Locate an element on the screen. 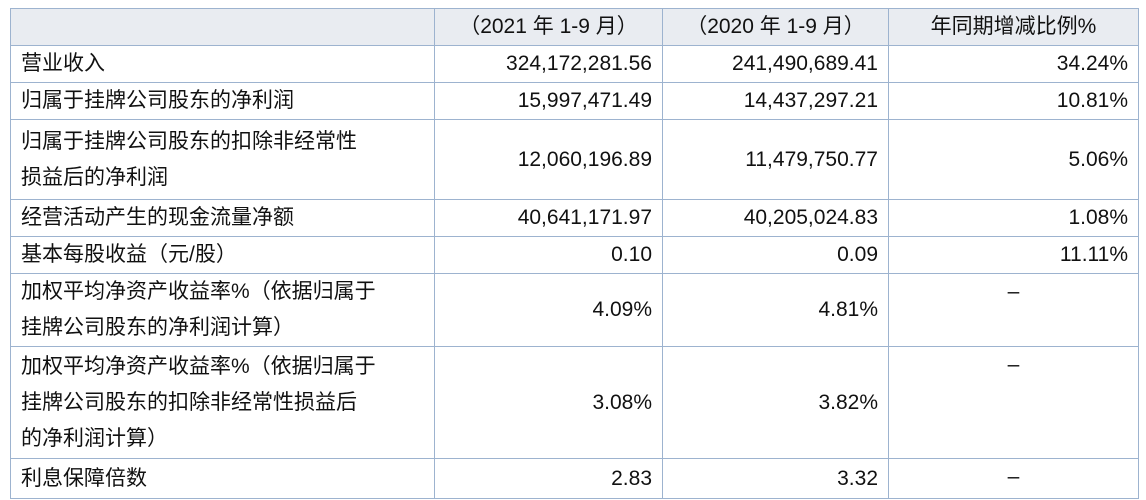  row-label: 营业收入 is located at coordinates (222, 64).